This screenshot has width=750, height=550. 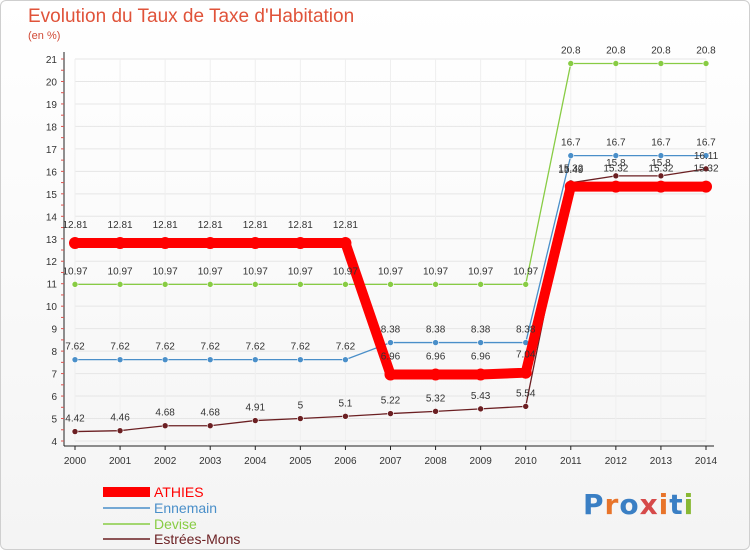 I want to click on legend-label: ATHIES, so click(x=179, y=492).